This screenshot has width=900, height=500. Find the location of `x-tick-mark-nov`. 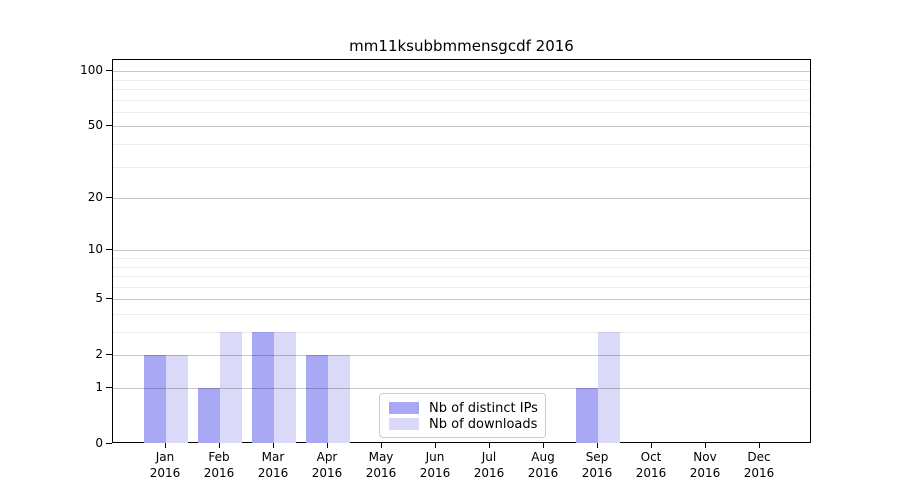

x-tick-mark-nov is located at coordinates (705, 445).